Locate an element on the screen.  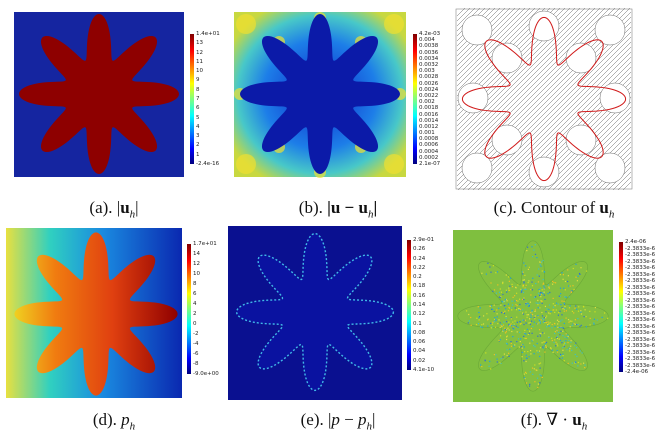
colorbar-tick-label: 9 is located at coordinates (198, 80).